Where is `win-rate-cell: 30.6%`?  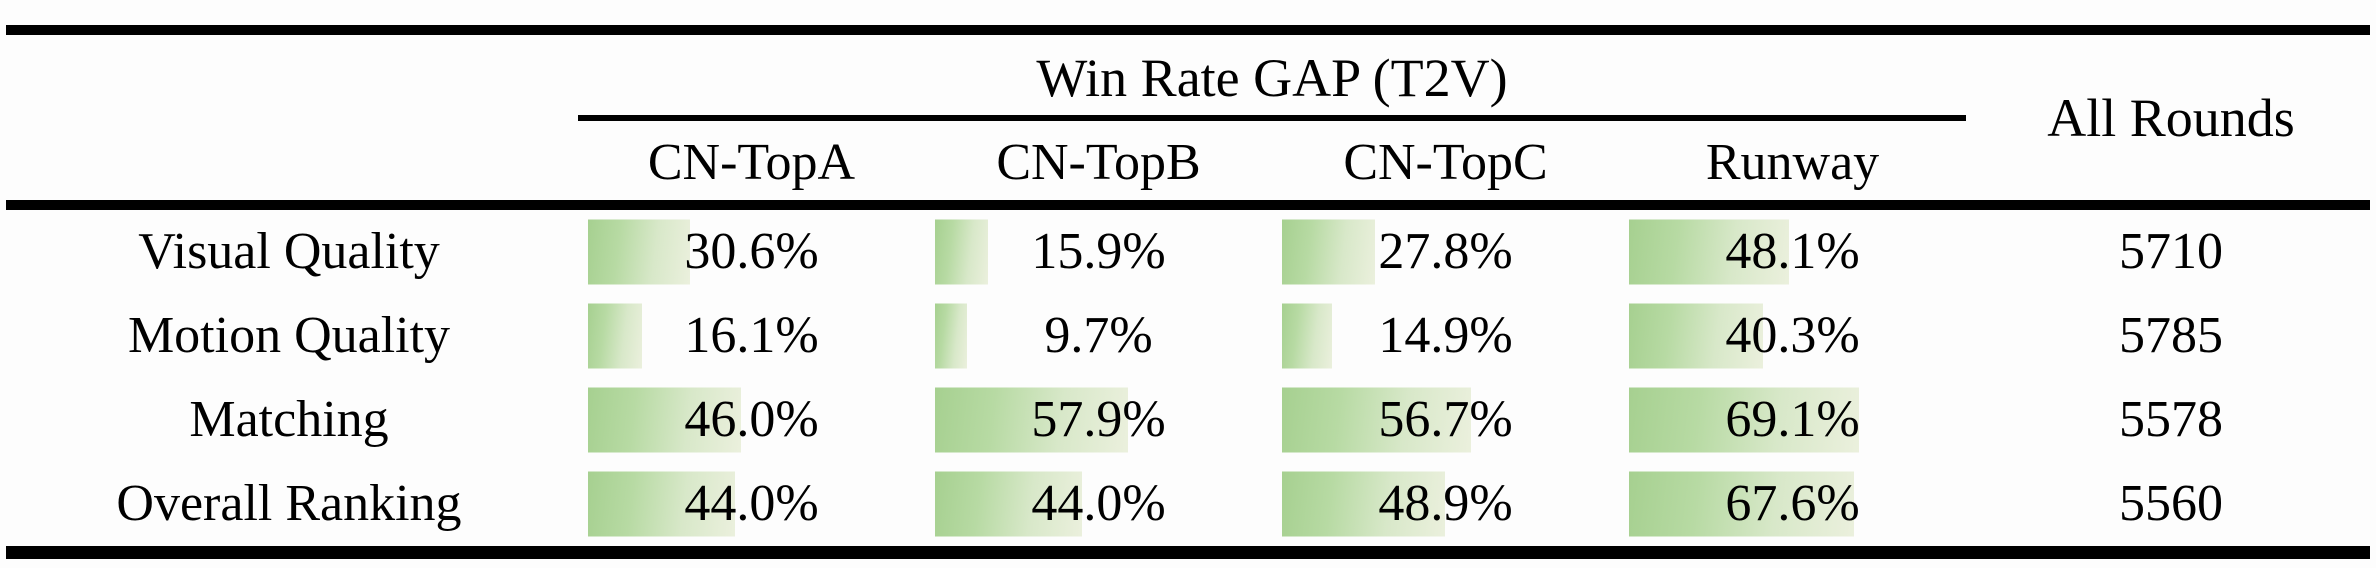 win-rate-cell: 30.6% is located at coordinates (751, 252).